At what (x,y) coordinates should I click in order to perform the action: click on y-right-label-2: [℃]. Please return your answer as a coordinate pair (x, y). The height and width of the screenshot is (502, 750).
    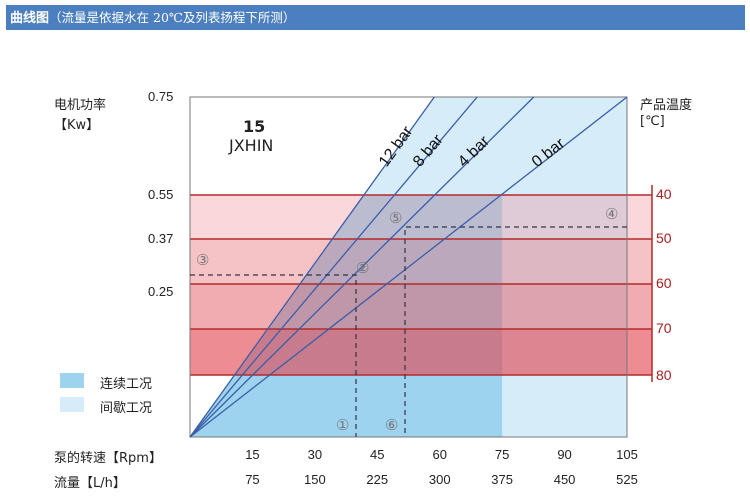
    Looking at the image, I should click on (652, 121).